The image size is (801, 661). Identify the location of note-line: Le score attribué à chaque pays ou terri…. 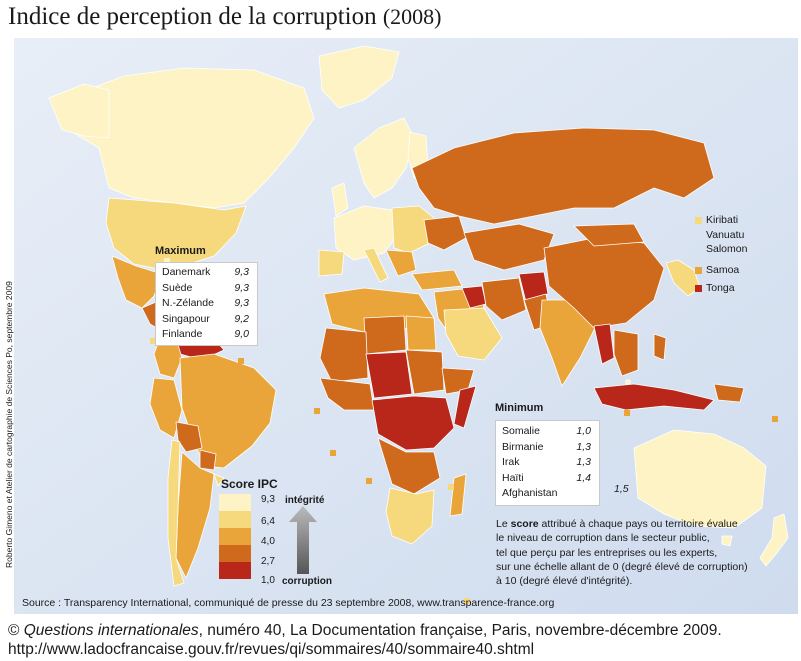
(617, 524).